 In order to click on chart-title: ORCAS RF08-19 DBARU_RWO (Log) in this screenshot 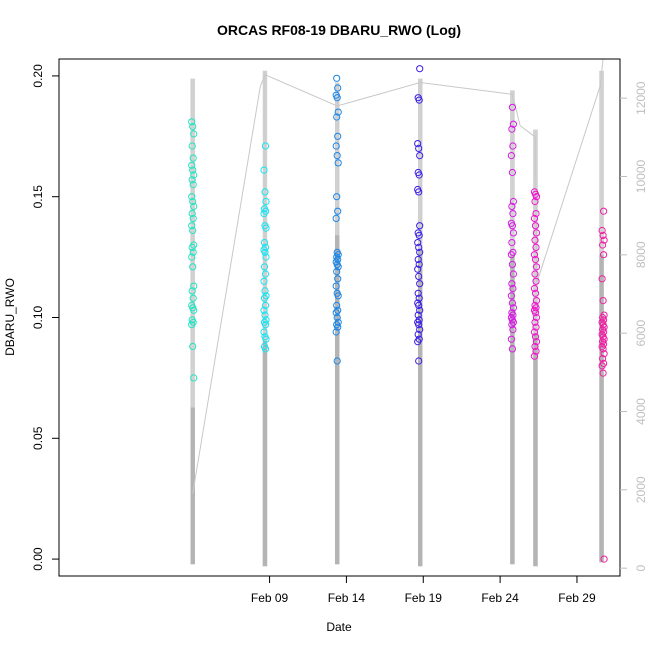, I will do `click(339, 30)`.